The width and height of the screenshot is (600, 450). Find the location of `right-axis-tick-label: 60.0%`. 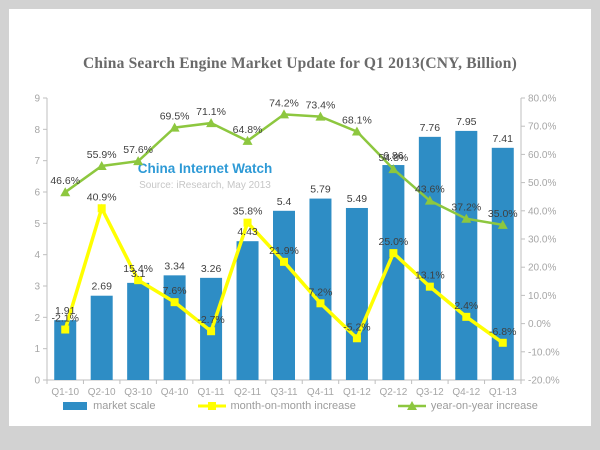

right-axis-tick-label: 60.0% is located at coordinates (542, 155).